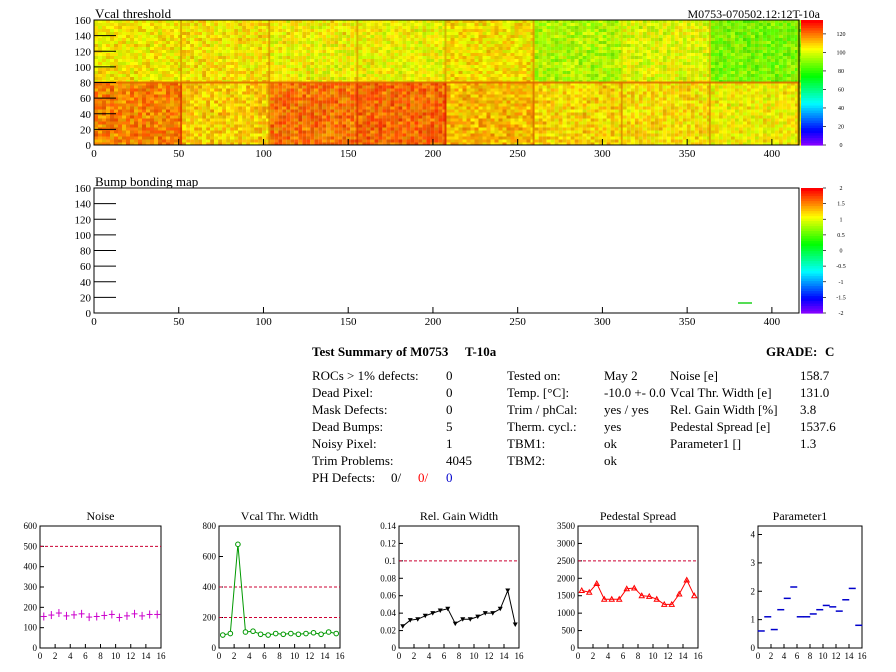  What do you see at coordinates (818, 426) in the screenshot?
I see `right-value-3: 1537.6` at bounding box center [818, 426].